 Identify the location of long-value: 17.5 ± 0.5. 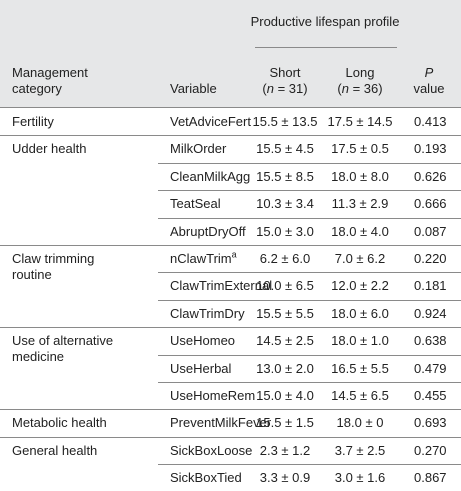
(360, 149).